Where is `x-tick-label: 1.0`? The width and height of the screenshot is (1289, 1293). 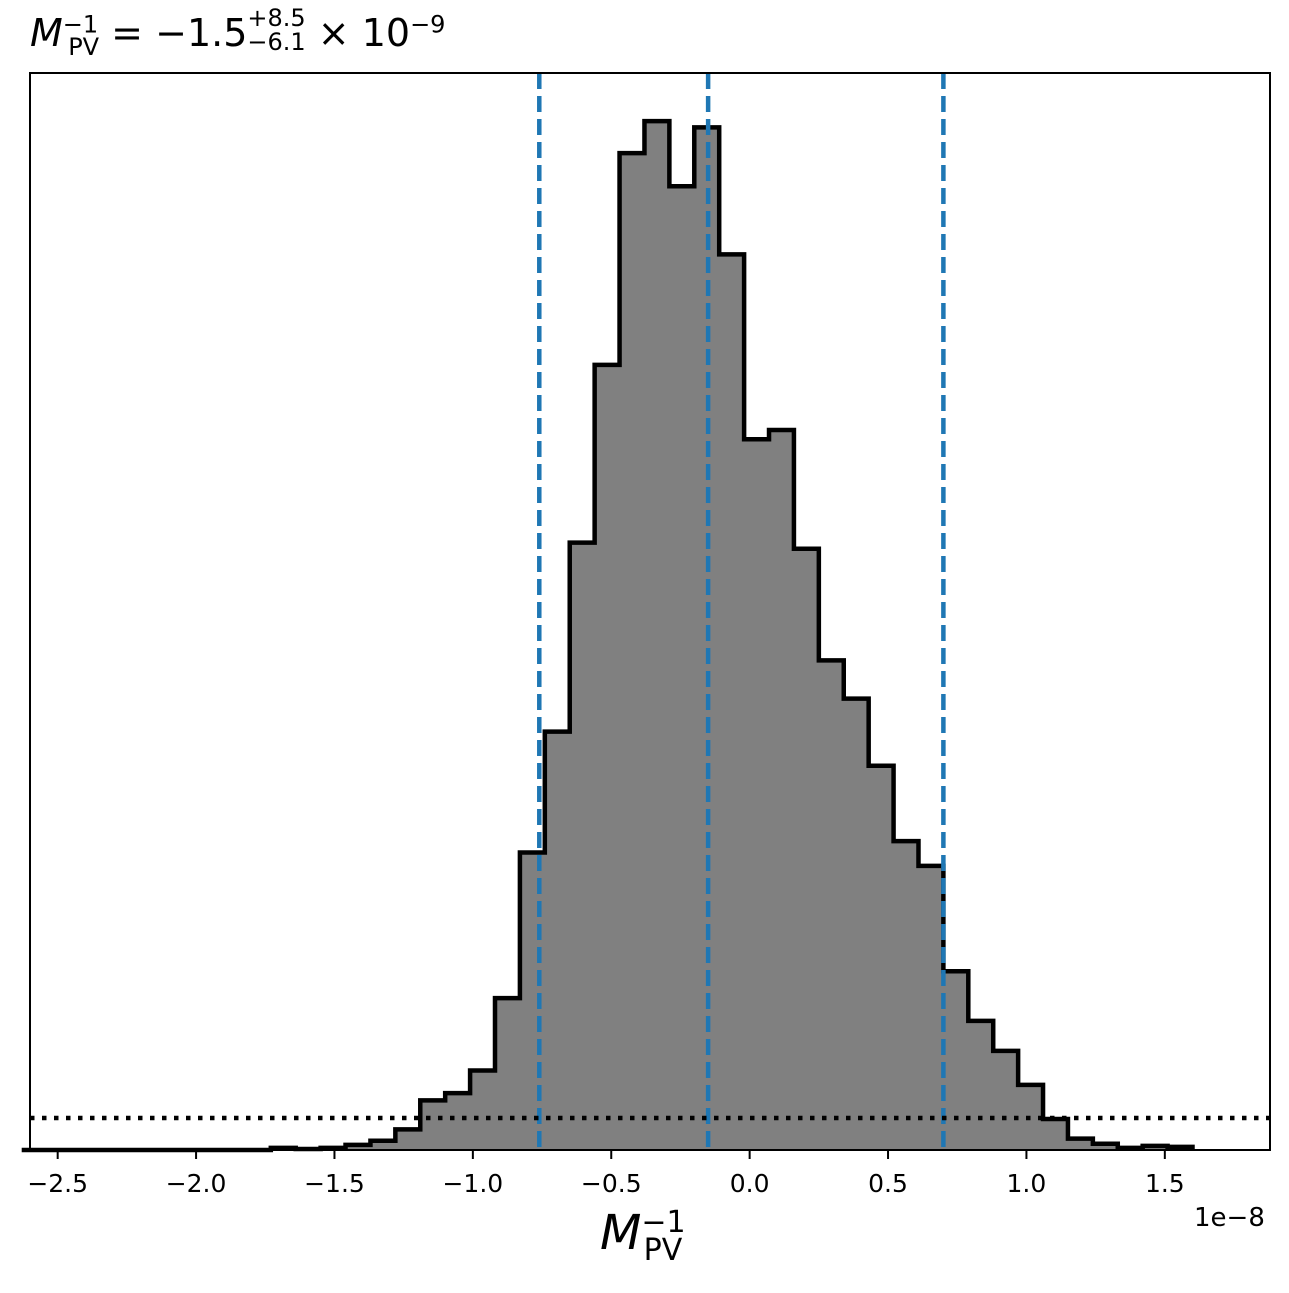 x-tick-label: 1.0 is located at coordinates (1027, 1183).